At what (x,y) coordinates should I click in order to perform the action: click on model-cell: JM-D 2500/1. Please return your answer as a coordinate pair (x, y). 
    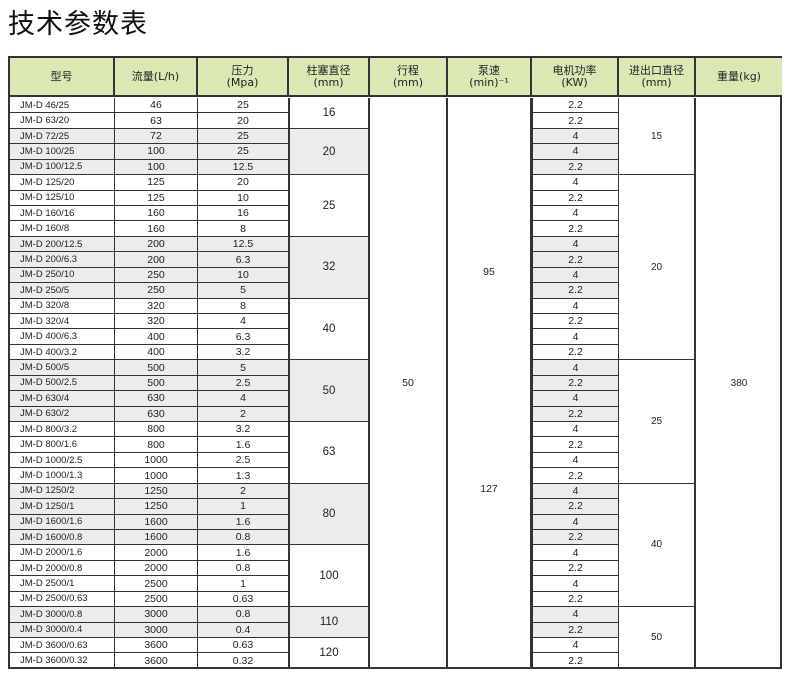
    Looking at the image, I should click on (62, 584).